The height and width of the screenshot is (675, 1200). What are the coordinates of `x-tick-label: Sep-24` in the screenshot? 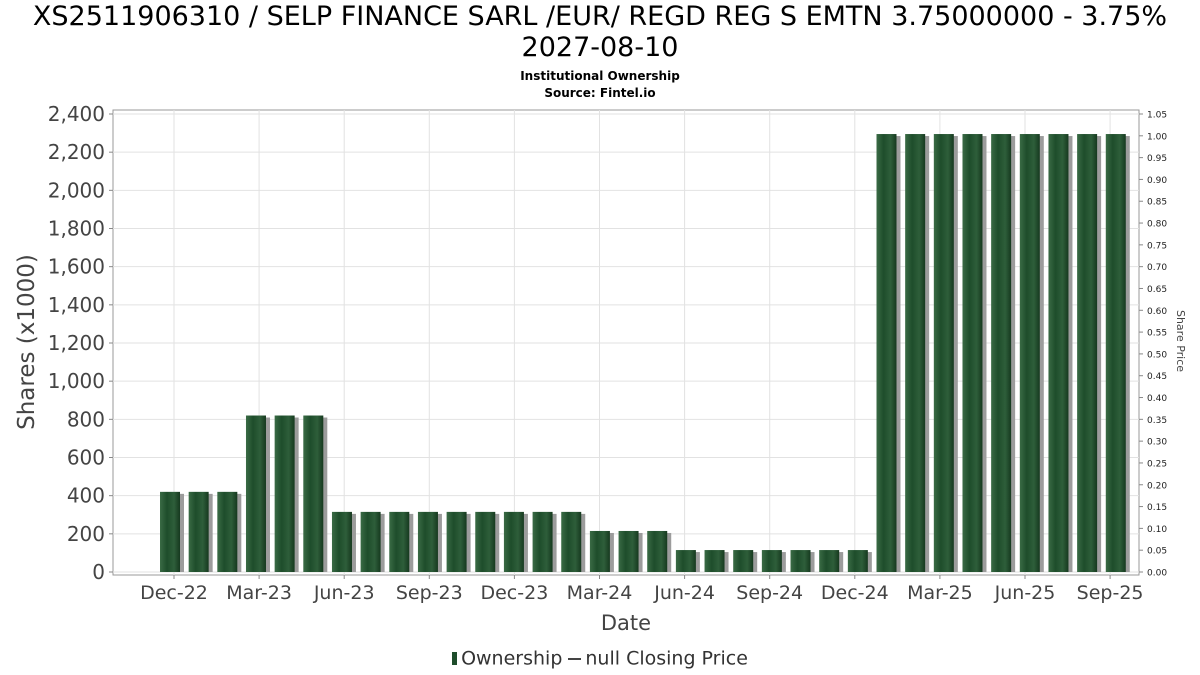 It's located at (769, 593).